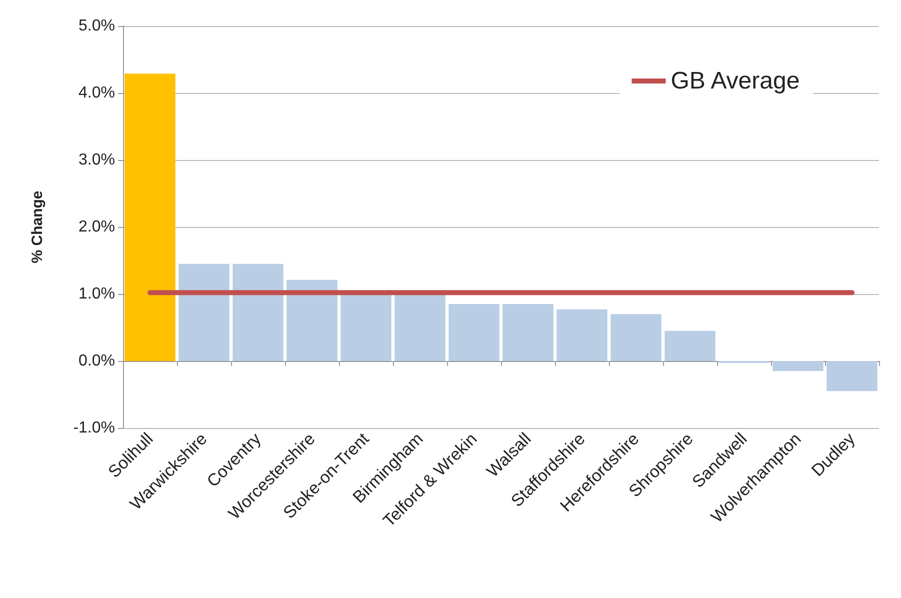 Image resolution: width=901 pixels, height=598 pixels. I want to click on y-tick-label: 5.0%, so click(96, 26).